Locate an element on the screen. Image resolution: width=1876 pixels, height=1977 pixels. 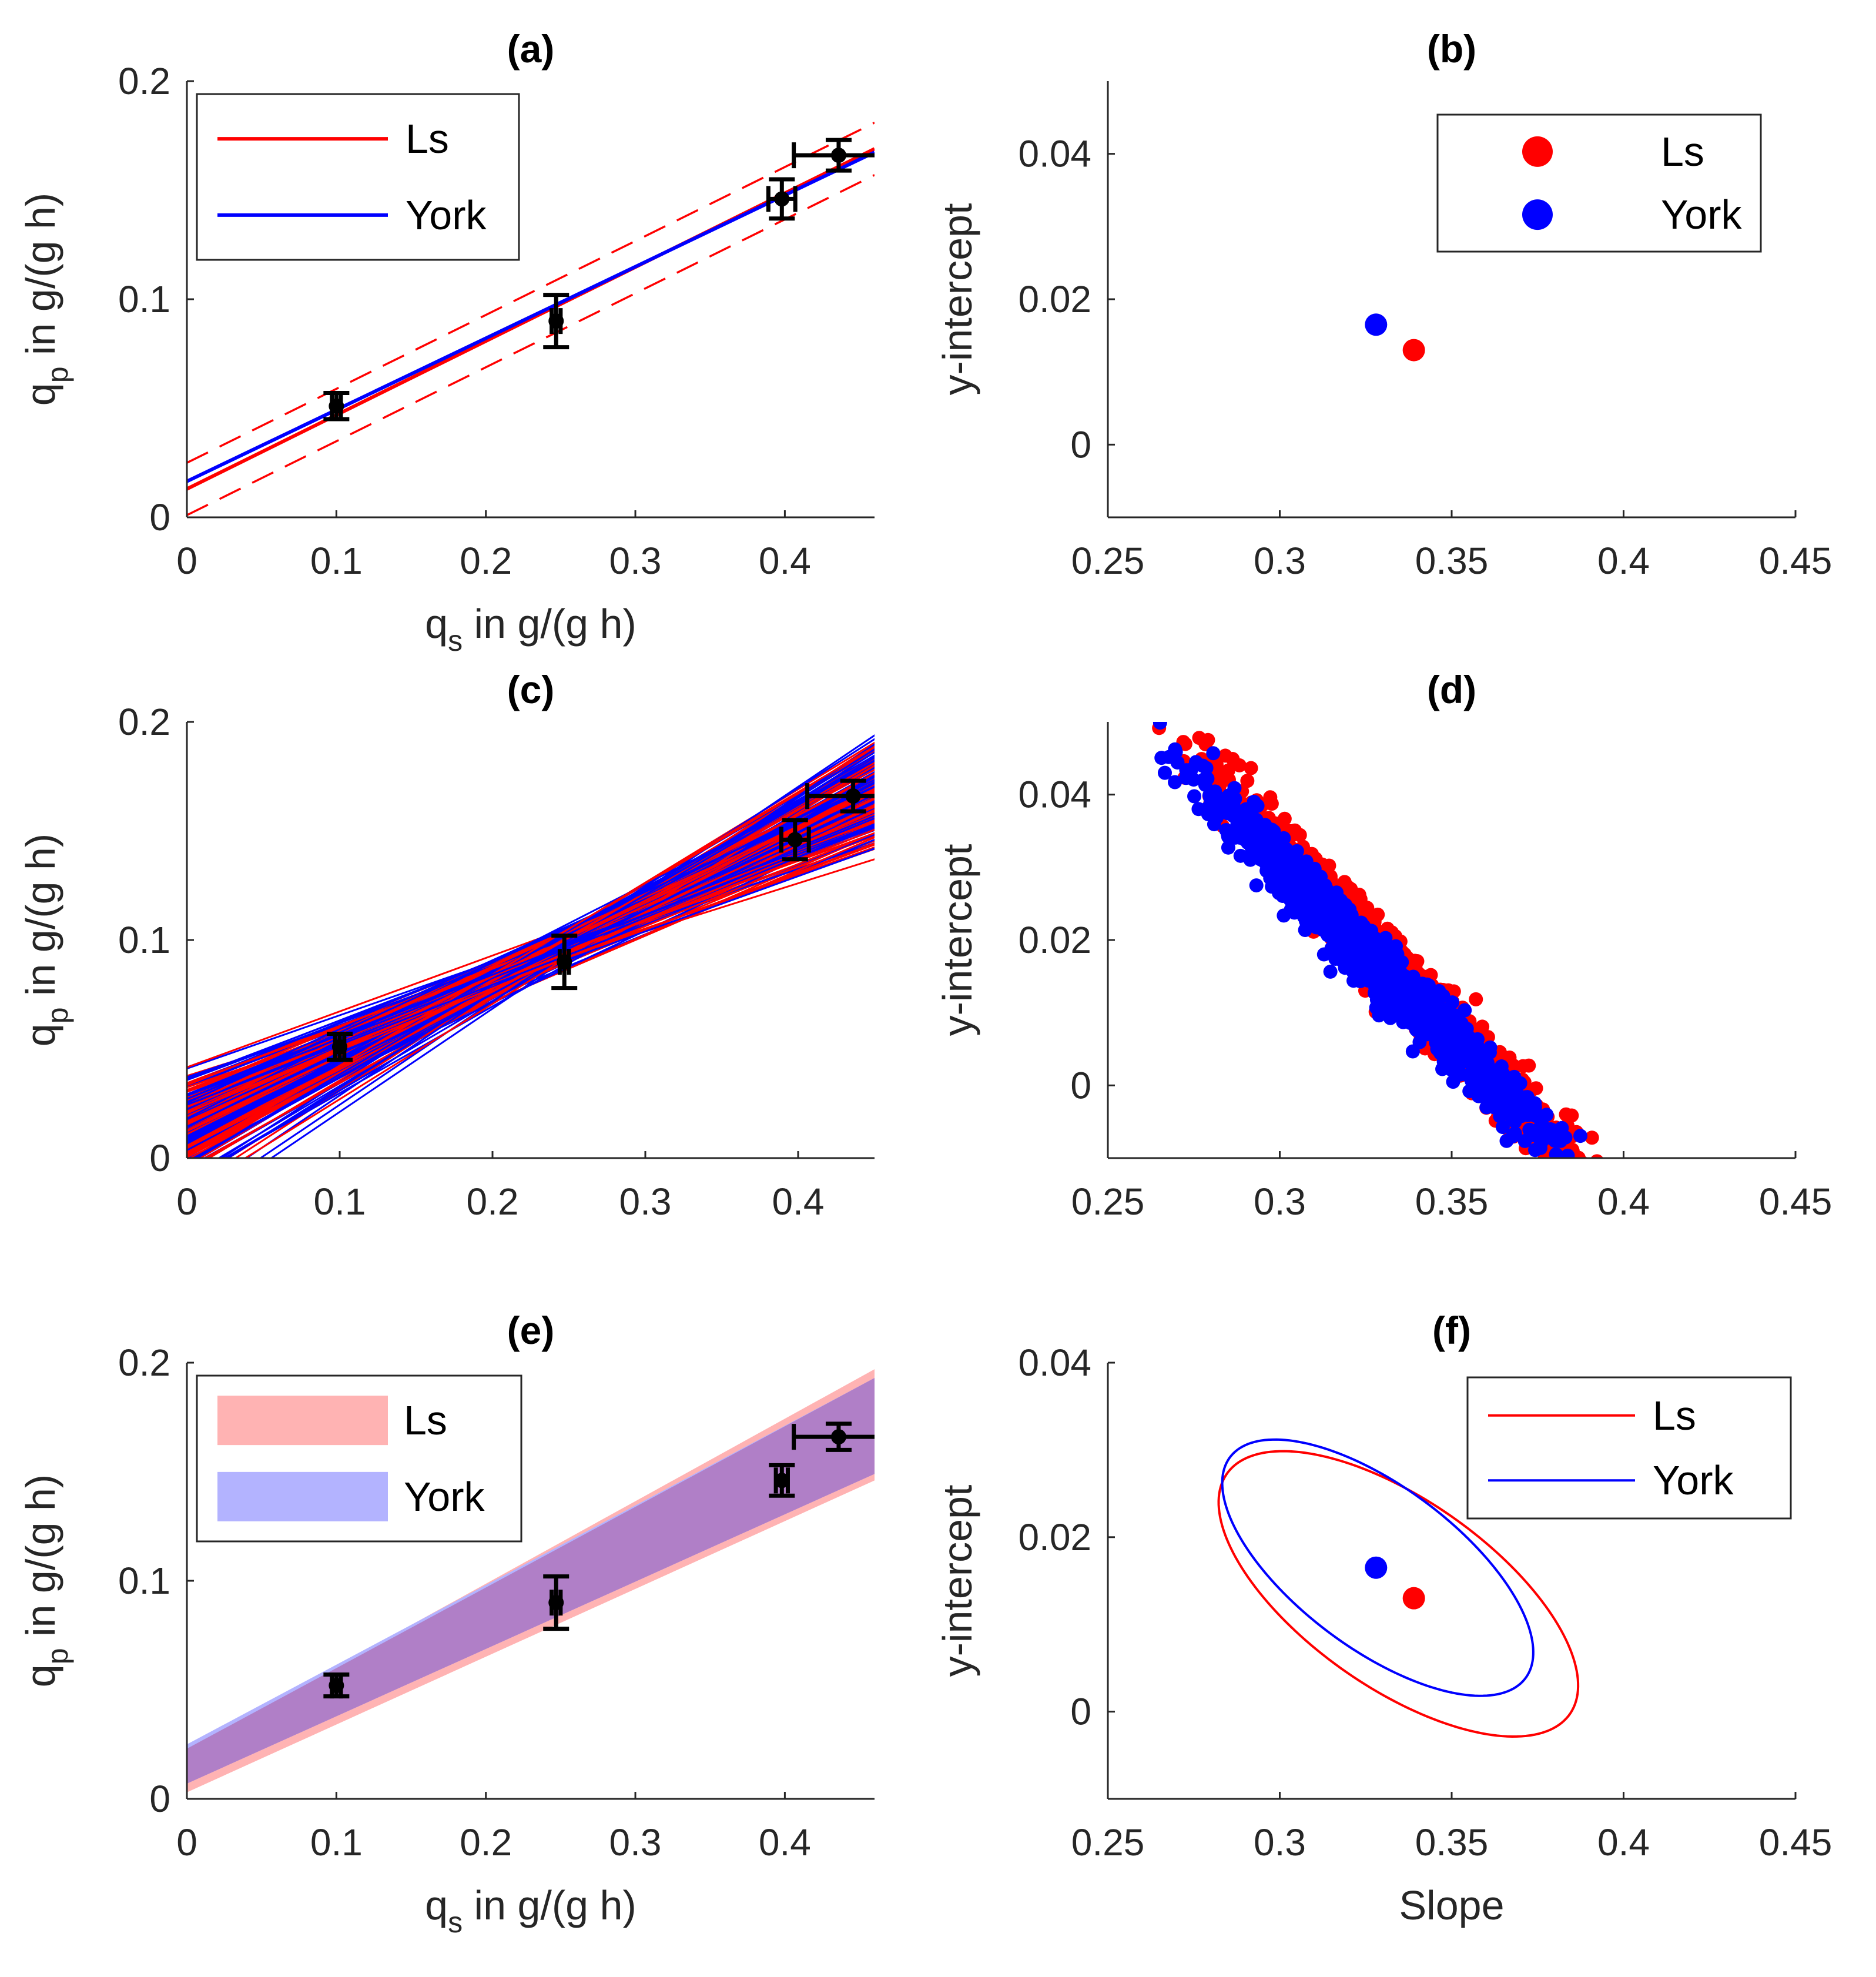
panel-title: (e) is located at coordinates (531, 1330).